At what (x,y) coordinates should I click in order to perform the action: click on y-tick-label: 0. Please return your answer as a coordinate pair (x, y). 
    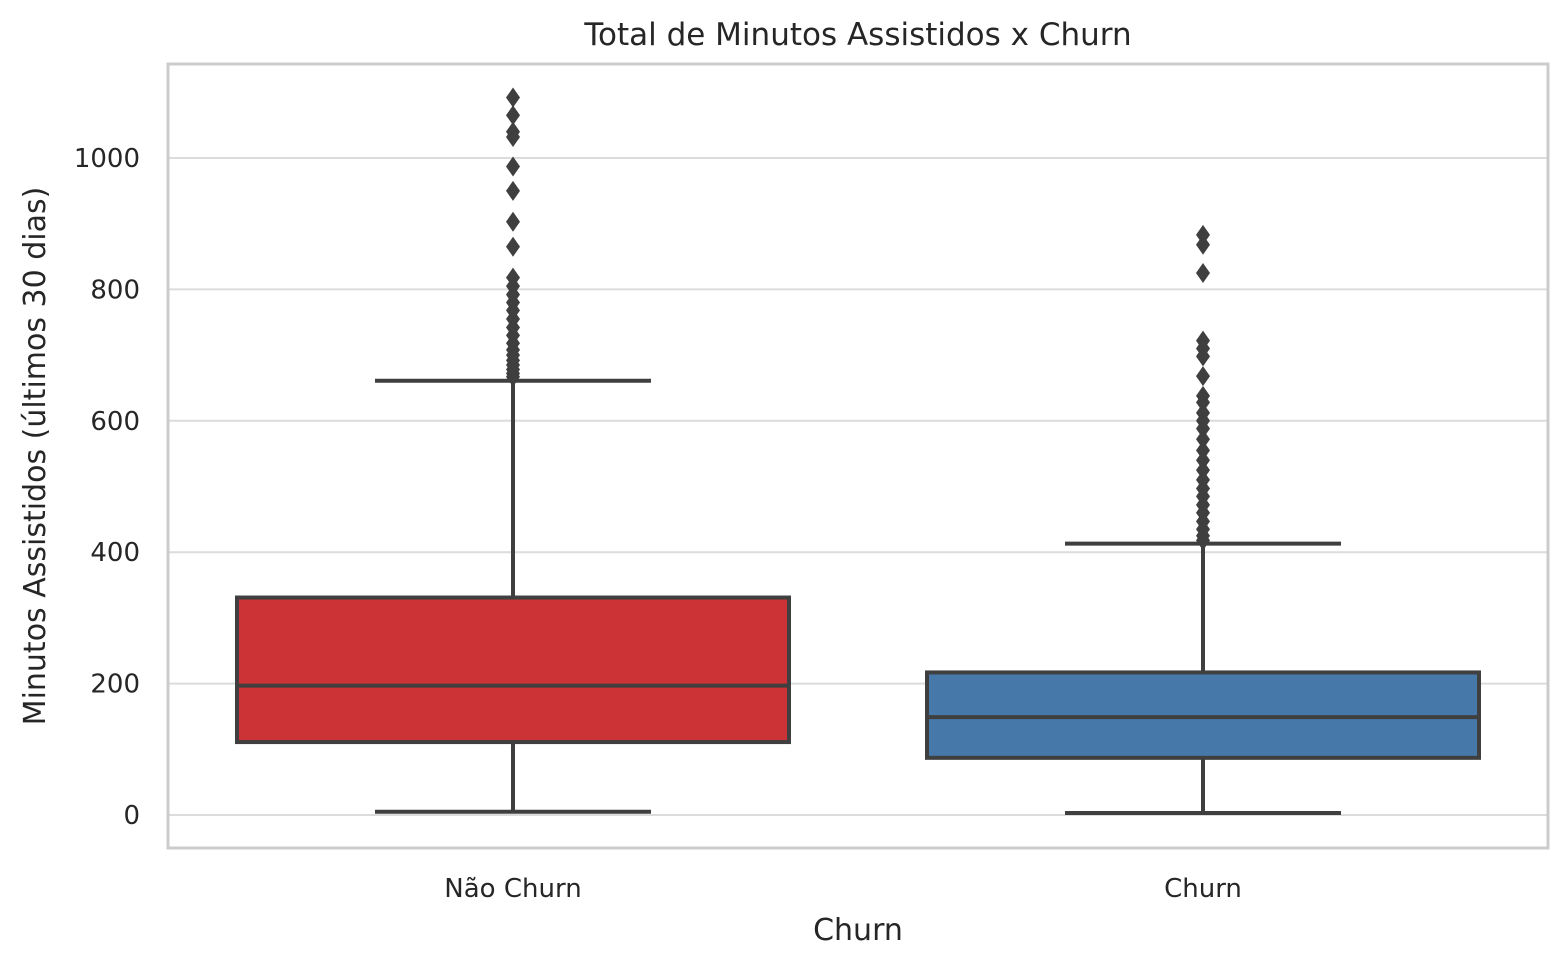
    Looking at the image, I should click on (131, 816).